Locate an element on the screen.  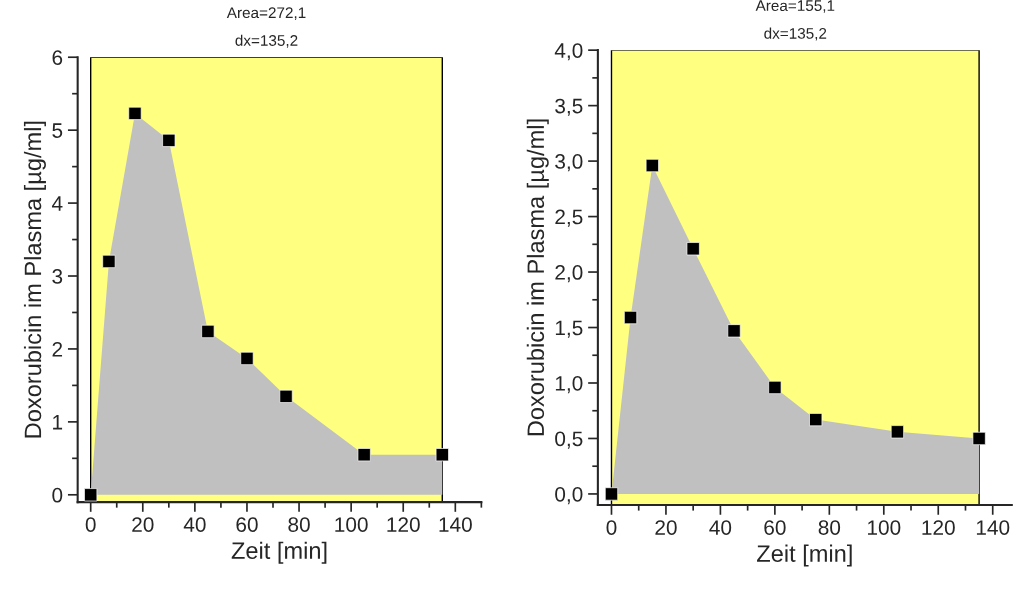
y-tick-label: 2 is located at coordinates (57, 349).